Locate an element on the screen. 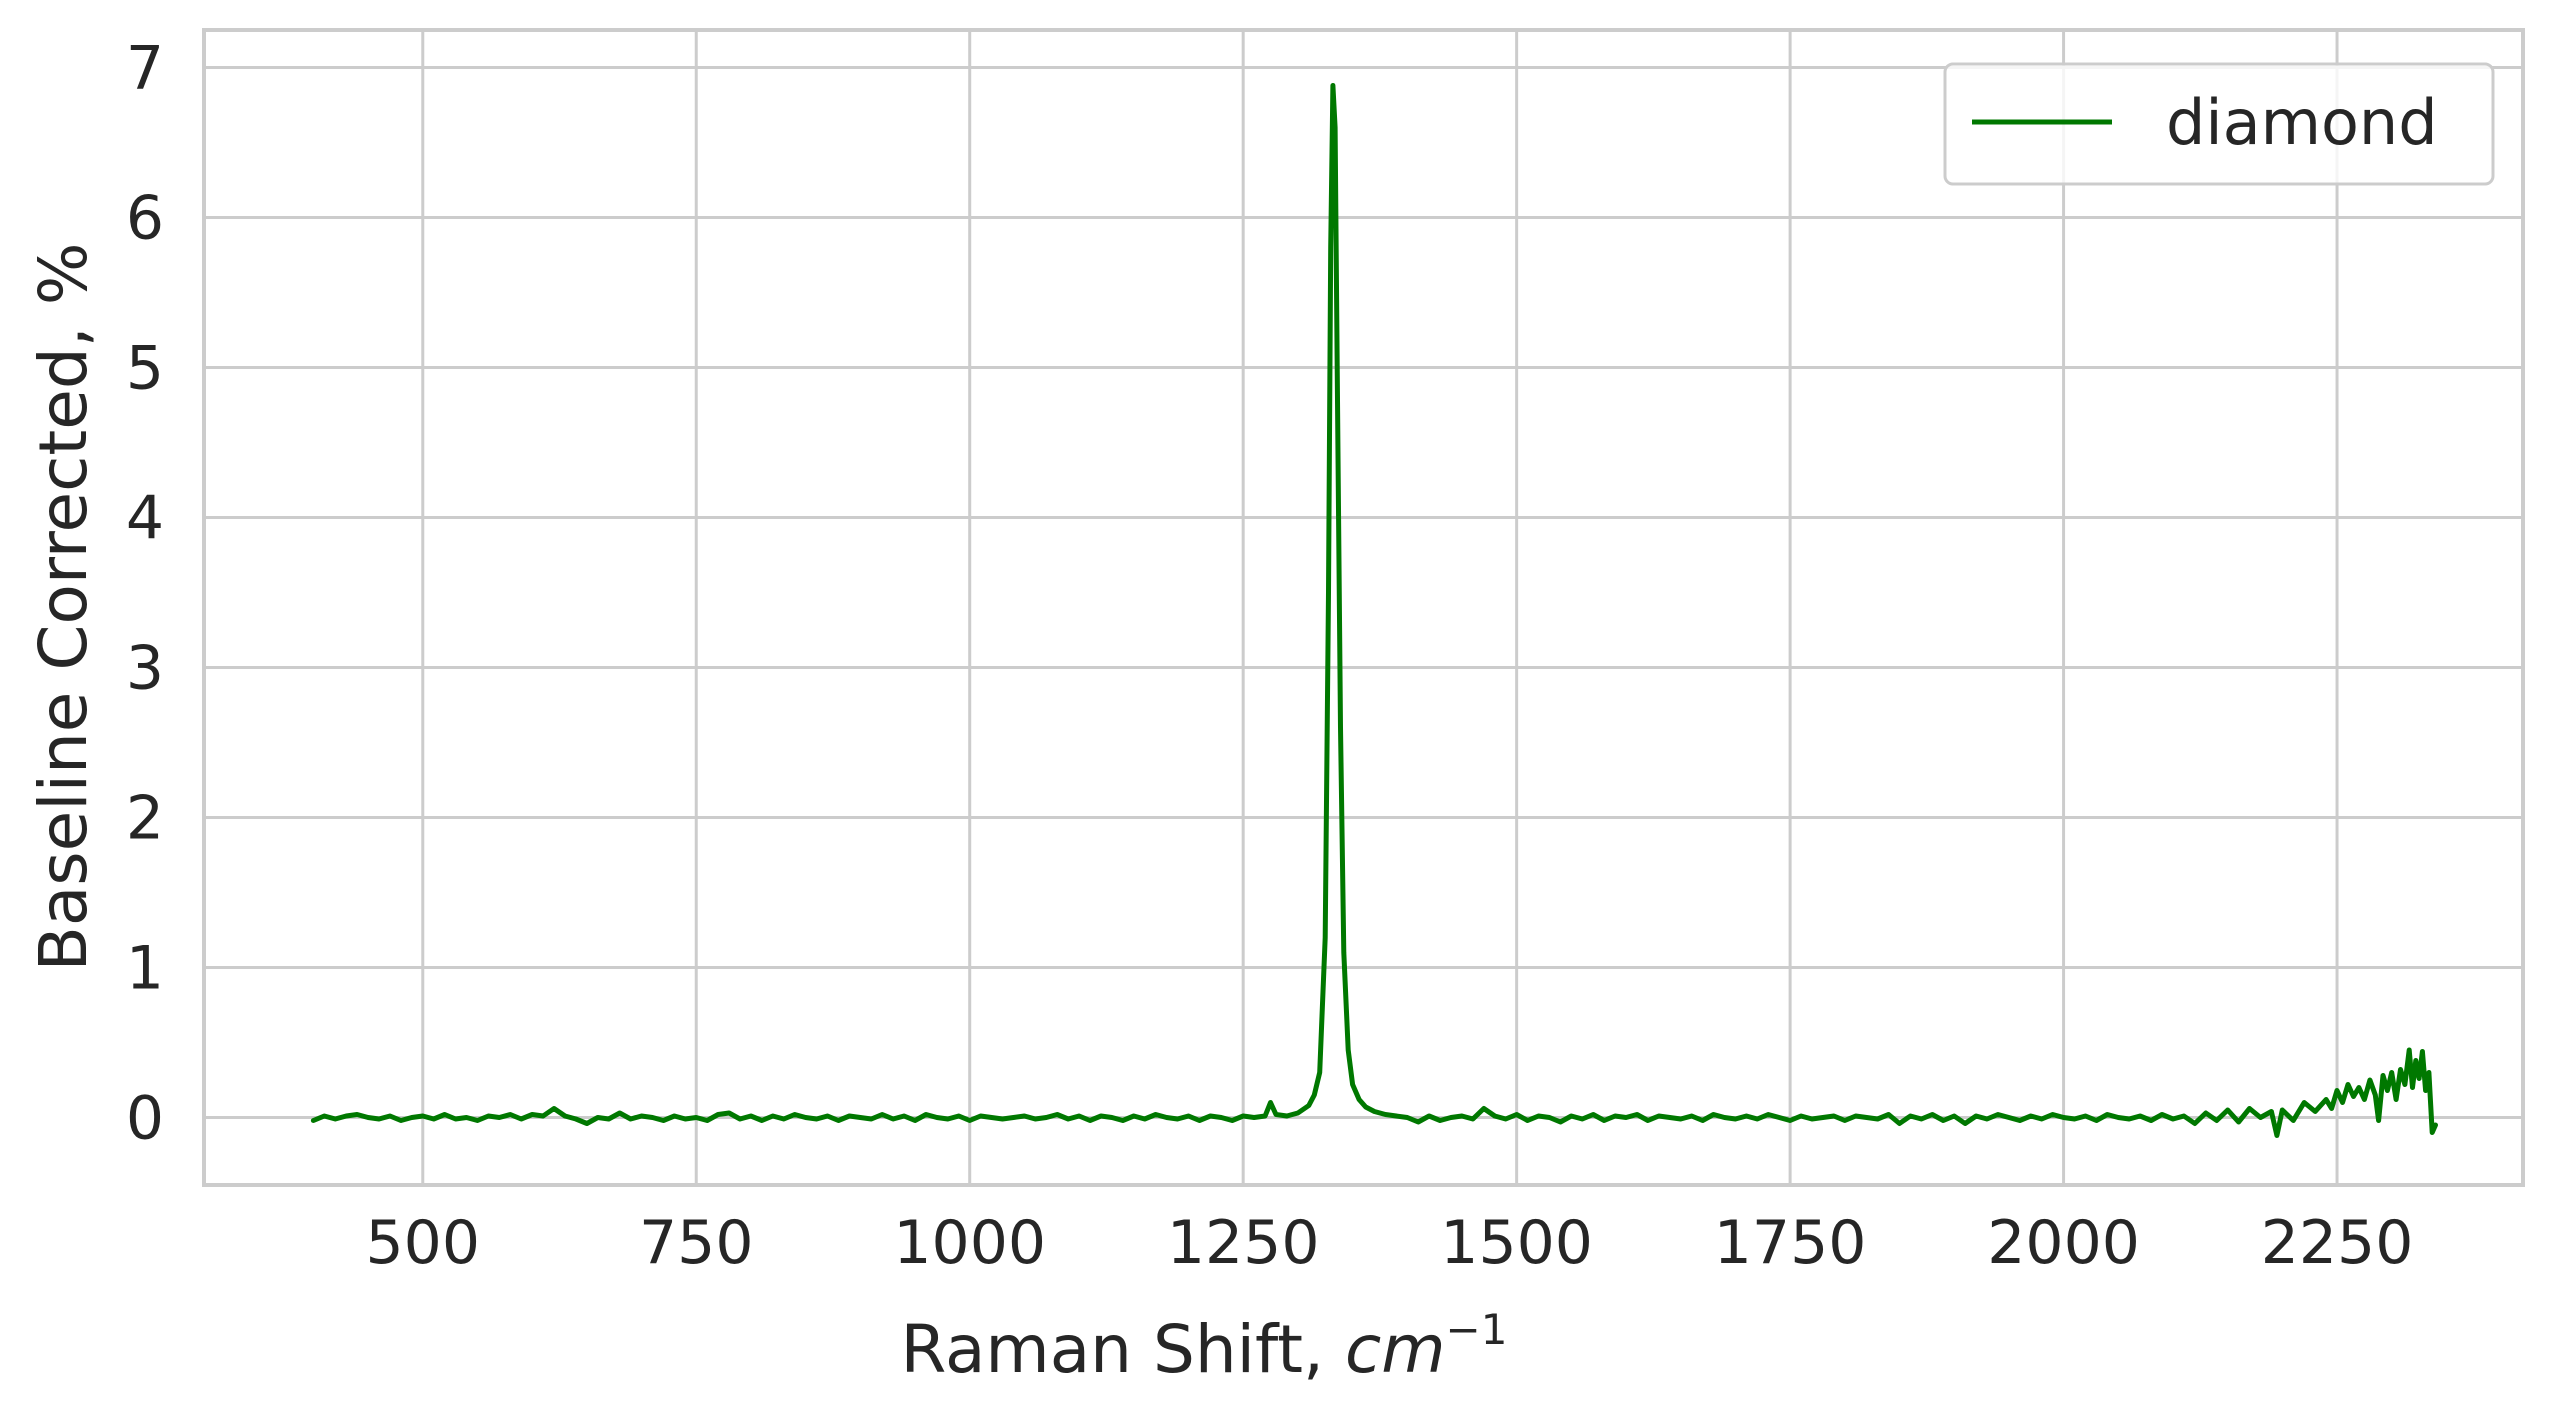  x-tick-label: 2250 is located at coordinates (2337, 1243).